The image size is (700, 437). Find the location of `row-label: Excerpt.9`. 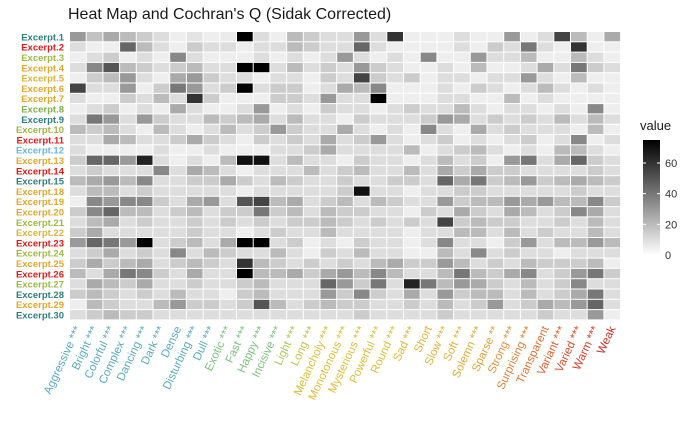

row-label: Excerpt.9 is located at coordinates (42, 120).